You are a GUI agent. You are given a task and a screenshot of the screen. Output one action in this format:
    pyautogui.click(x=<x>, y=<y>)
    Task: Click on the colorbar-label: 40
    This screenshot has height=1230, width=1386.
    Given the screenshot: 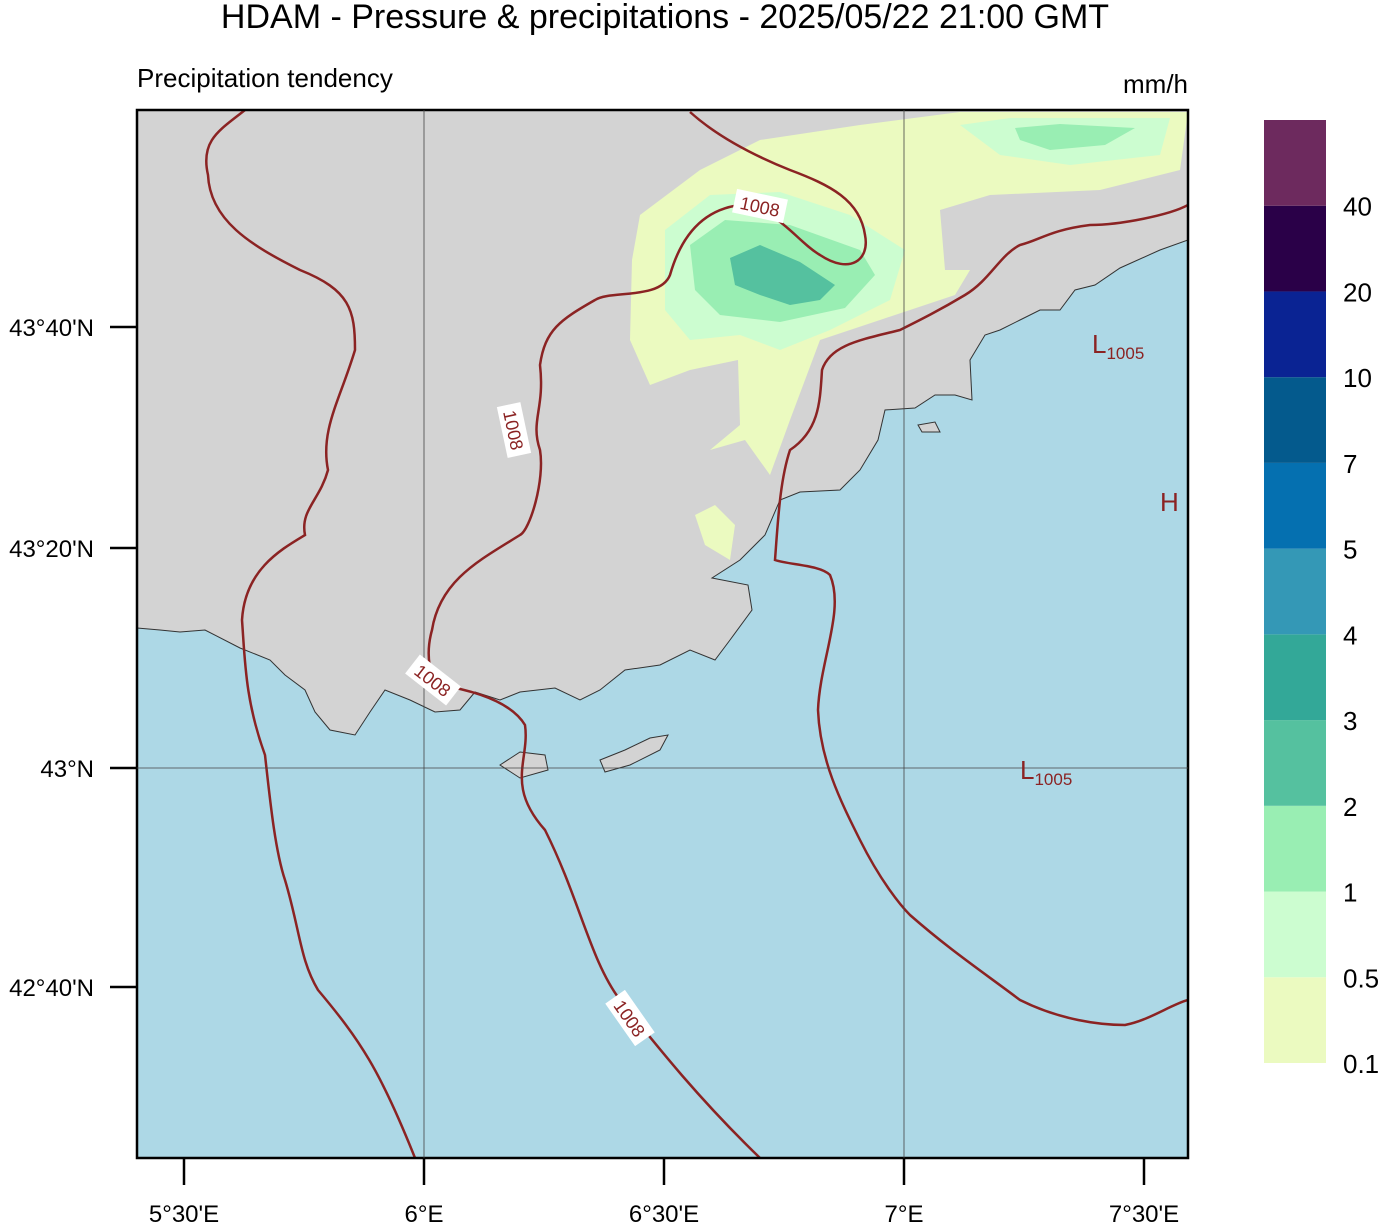 What is the action you would take?
    pyautogui.click(x=1357, y=207)
    